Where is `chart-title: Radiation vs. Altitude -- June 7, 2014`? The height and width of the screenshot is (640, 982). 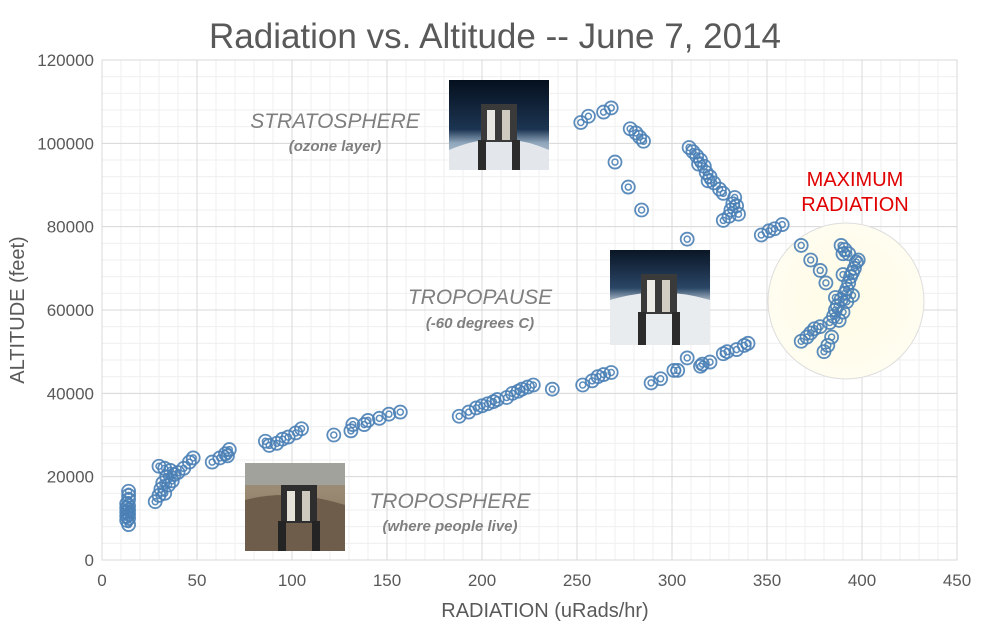 chart-title: Radiation vs. Altitude -- June 7, 2014 is located at coordinates (495, 36).